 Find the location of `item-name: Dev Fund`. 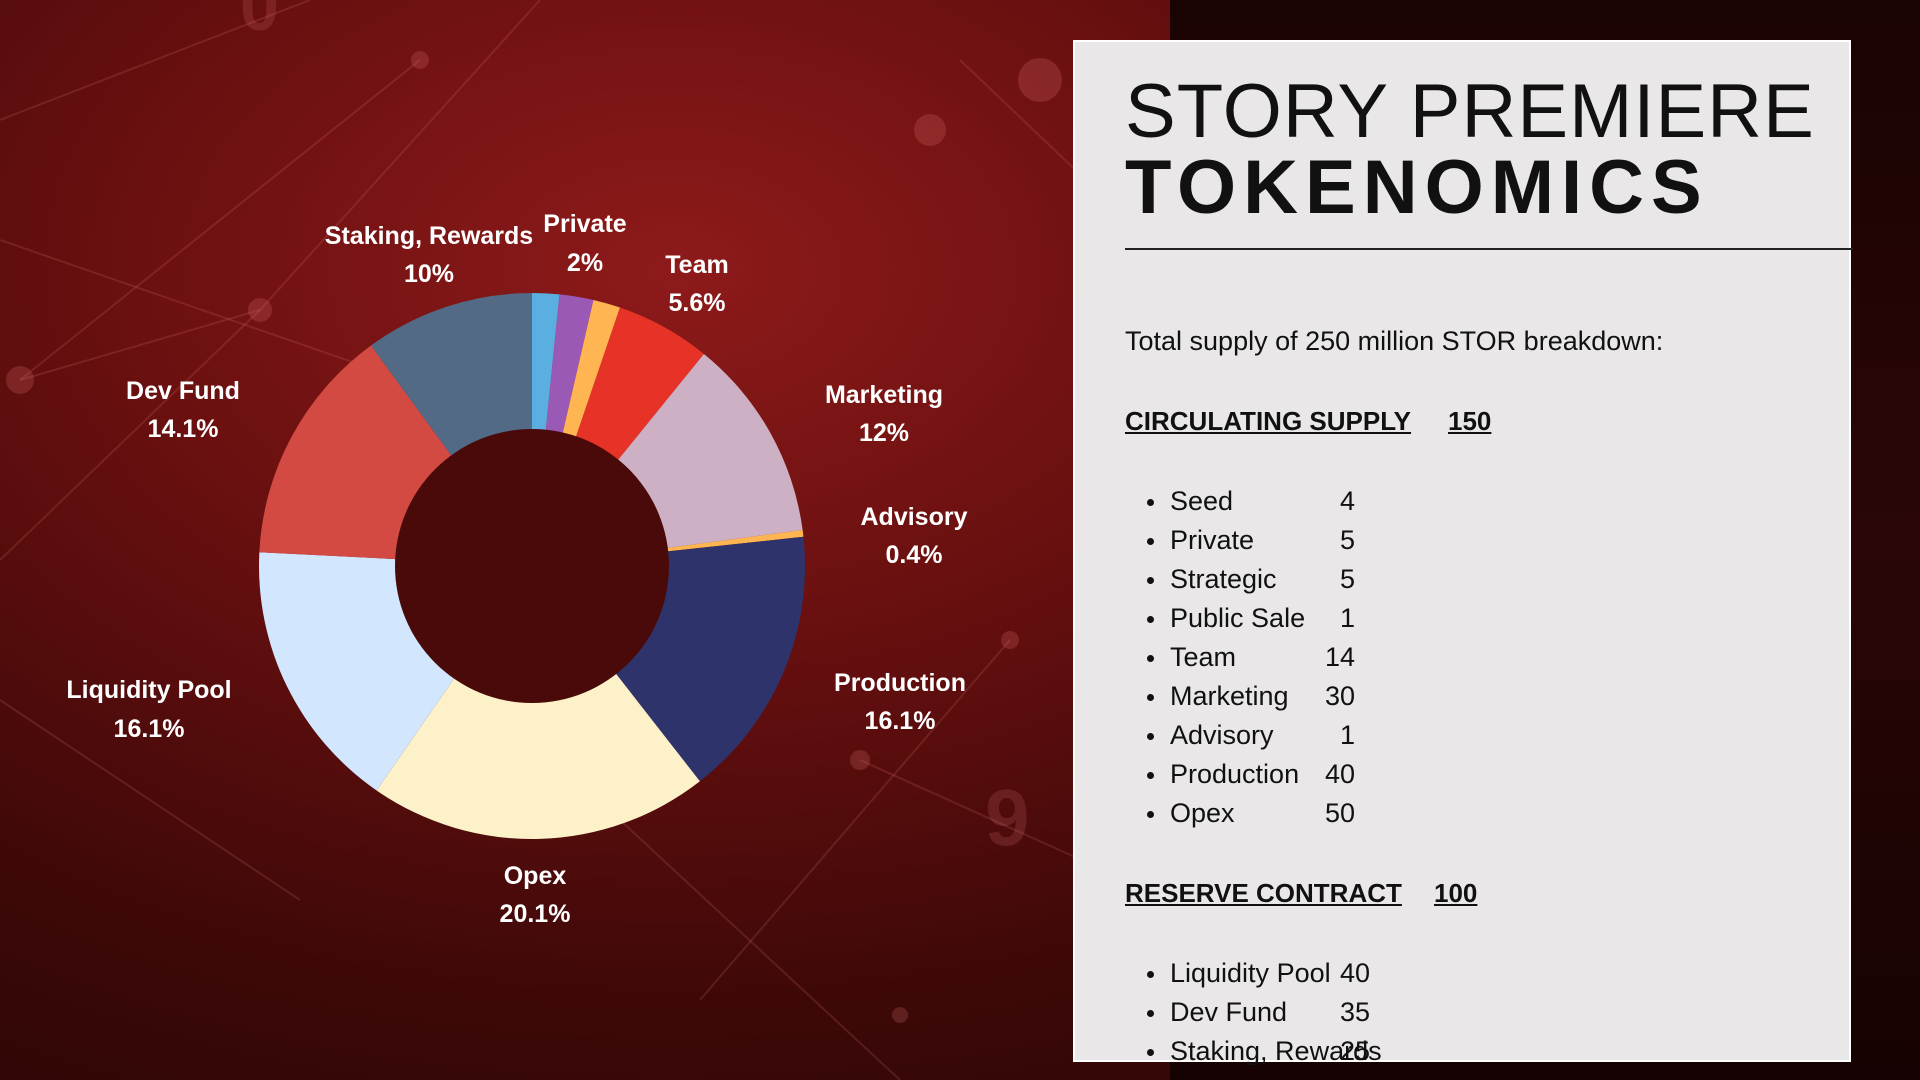

item-name: Dev Fund is located at coordinates (1229, 1012).